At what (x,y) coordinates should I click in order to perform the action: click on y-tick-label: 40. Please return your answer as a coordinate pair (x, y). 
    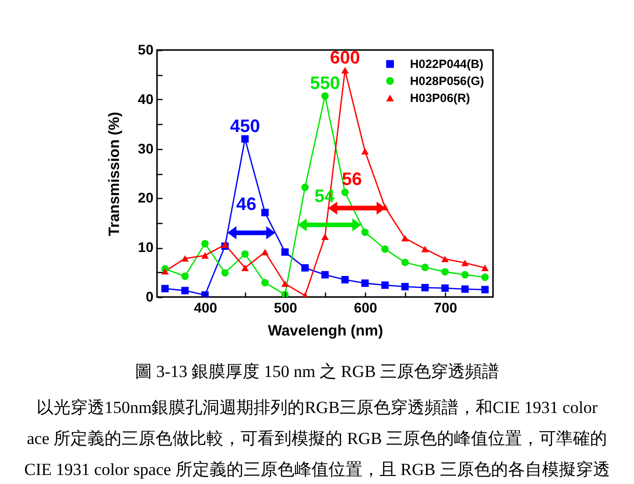
    Looking at the image, I should click on (146, 98).